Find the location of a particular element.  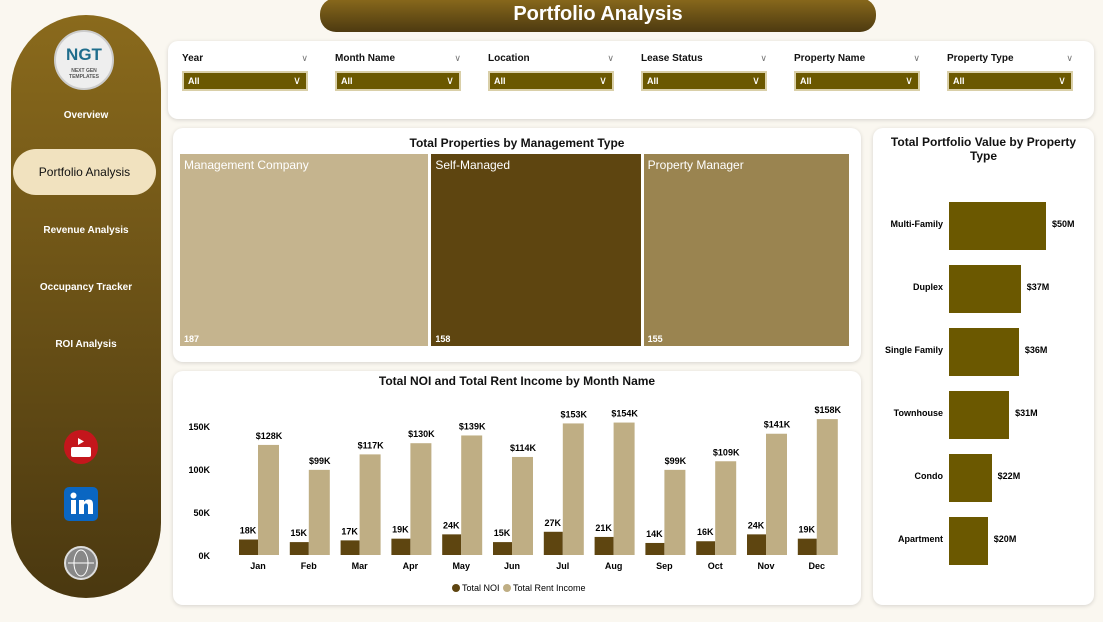

rent-data-label: $139K is located at coordinates (472, 426).